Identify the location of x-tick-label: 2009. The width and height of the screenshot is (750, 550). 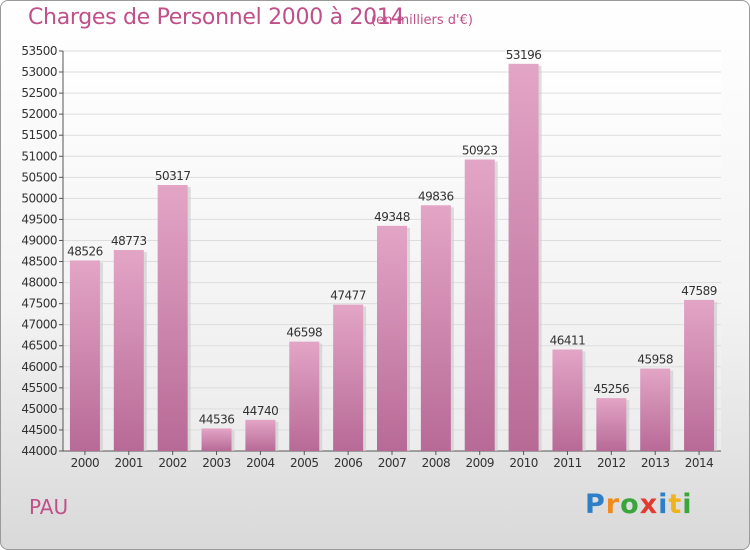
(479, 463).